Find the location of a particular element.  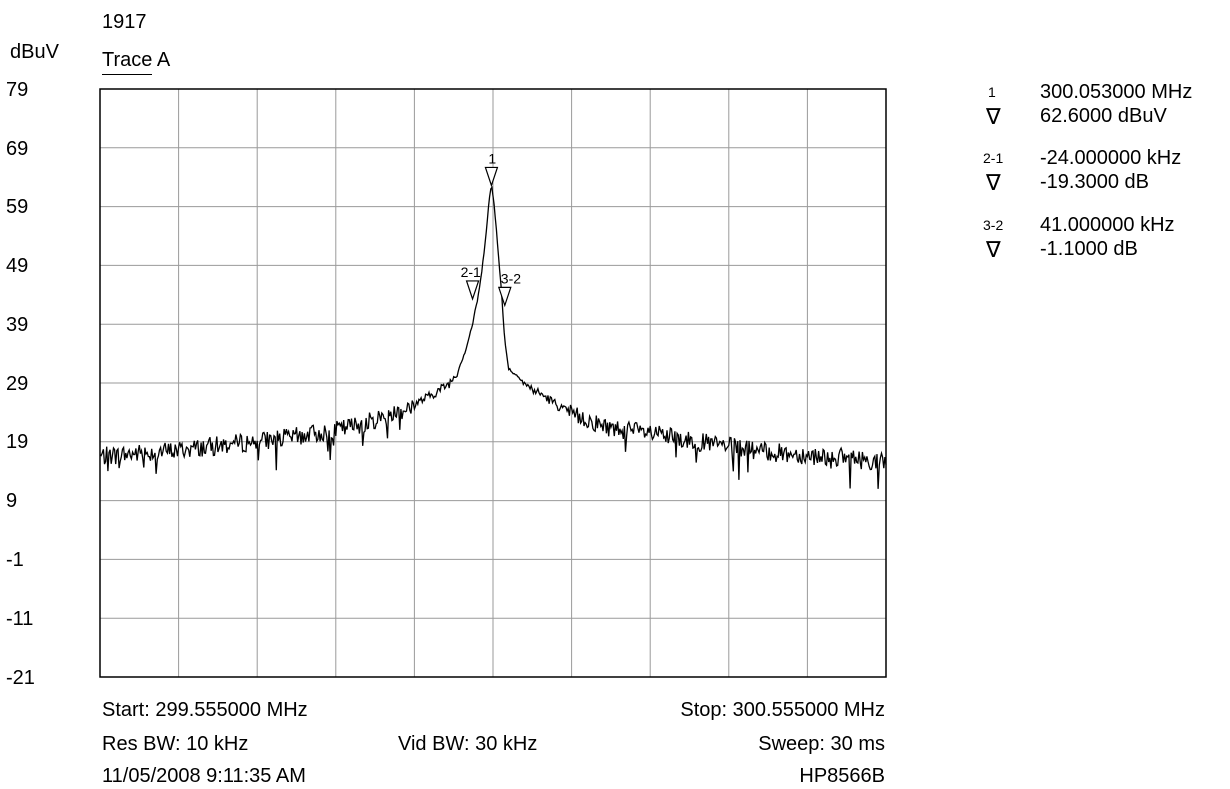

start-frequency: Start: 299.555000 MHz is located at coordinates (205, 710).